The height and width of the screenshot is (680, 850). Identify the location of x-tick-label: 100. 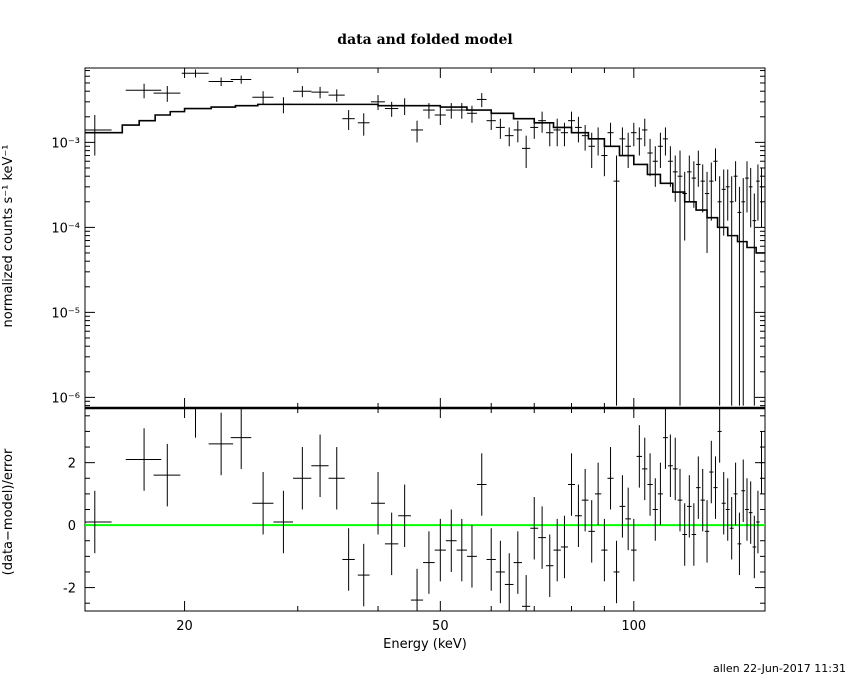
(633, 626).